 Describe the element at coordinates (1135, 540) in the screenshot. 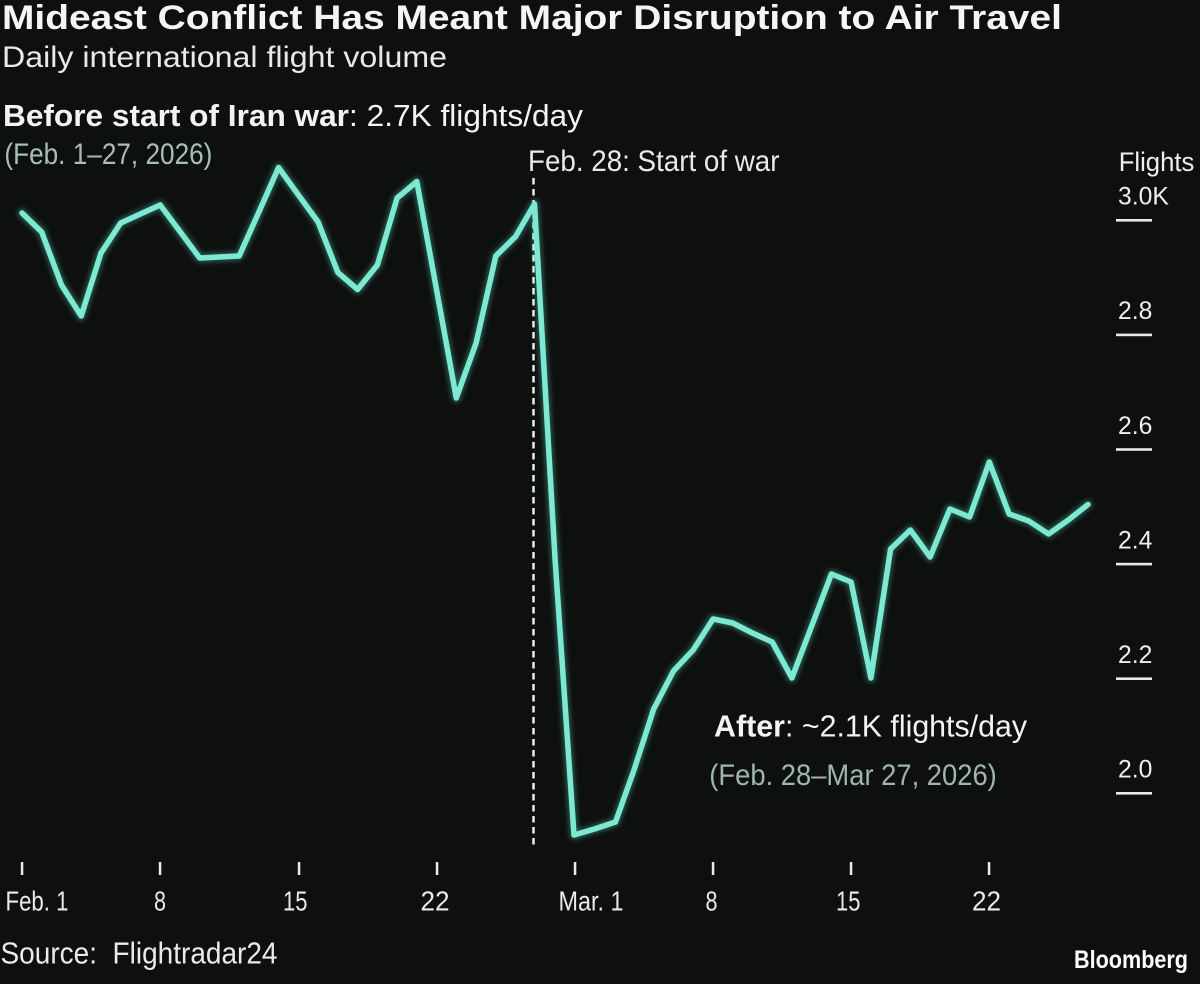

I see `svg-text: 2.4` at that location.